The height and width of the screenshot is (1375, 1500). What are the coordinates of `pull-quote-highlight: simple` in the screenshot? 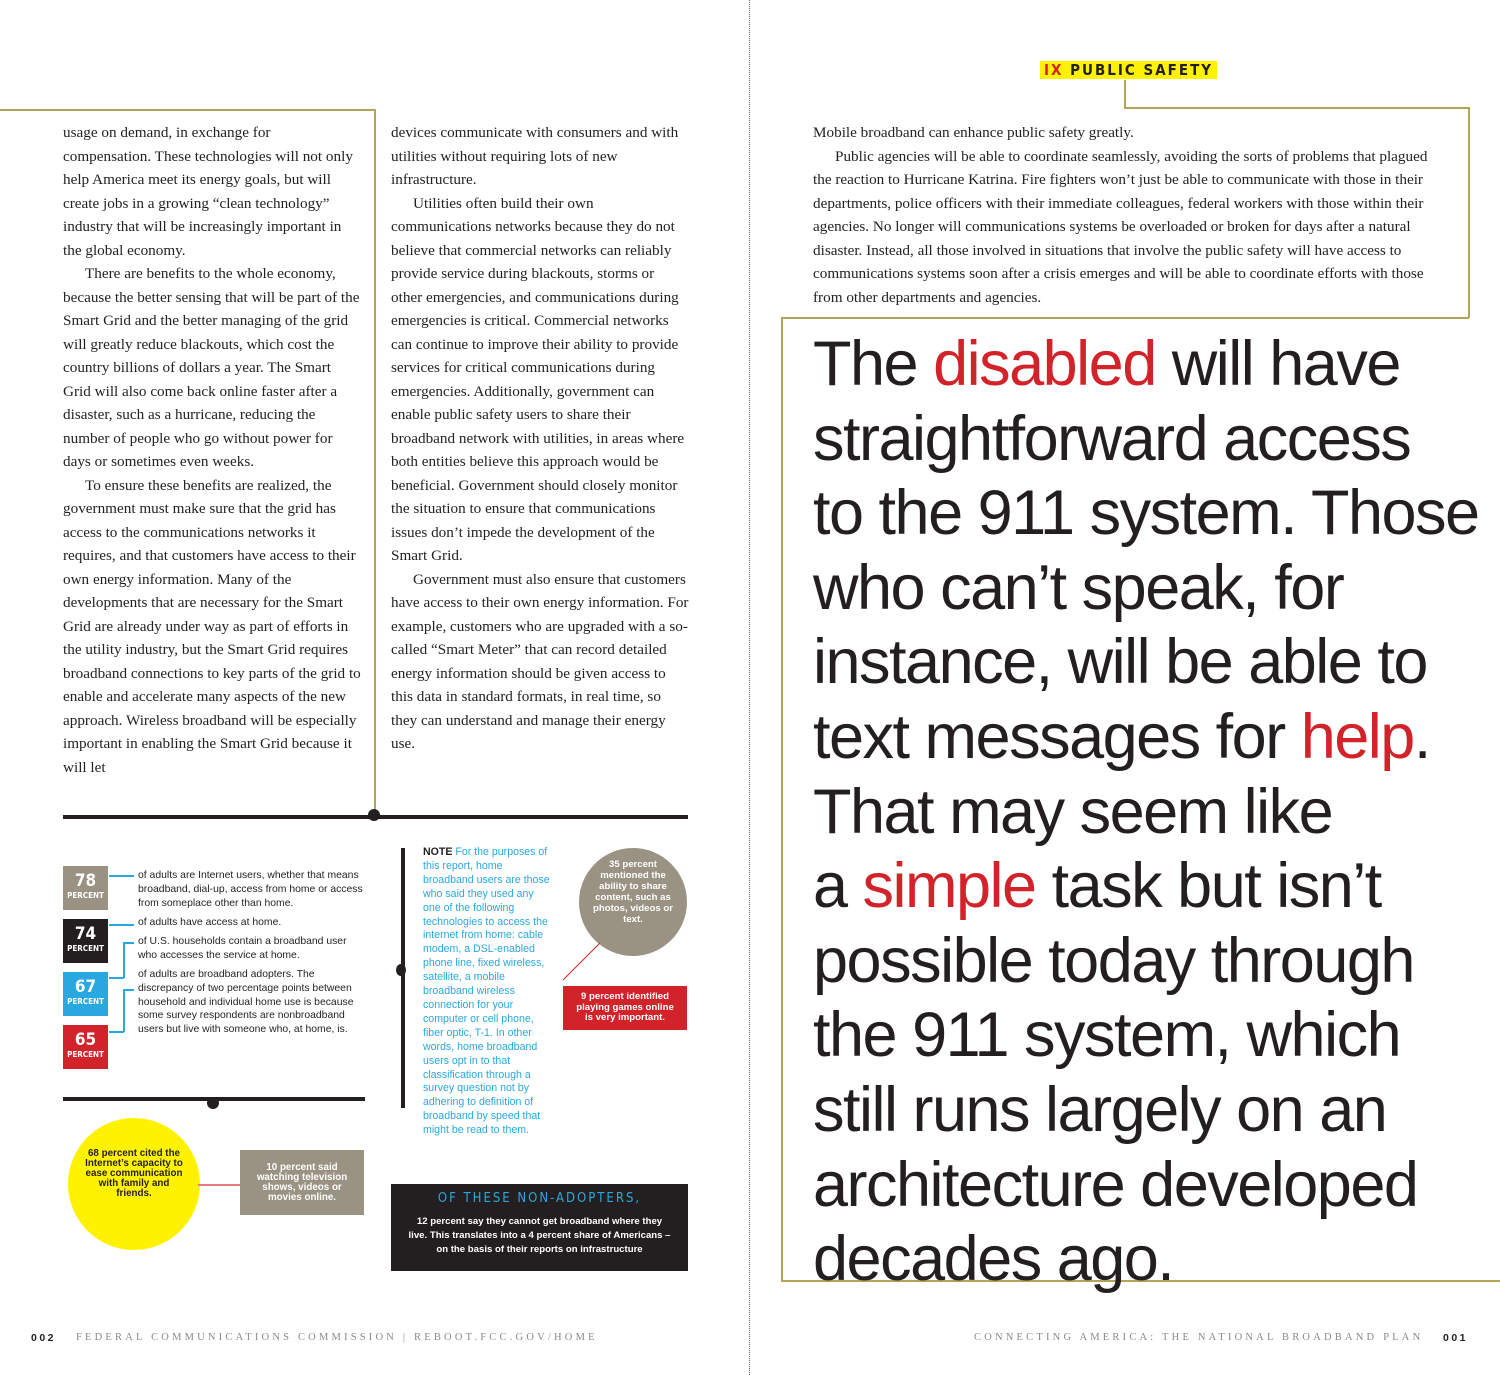 It's located at (950, 886).